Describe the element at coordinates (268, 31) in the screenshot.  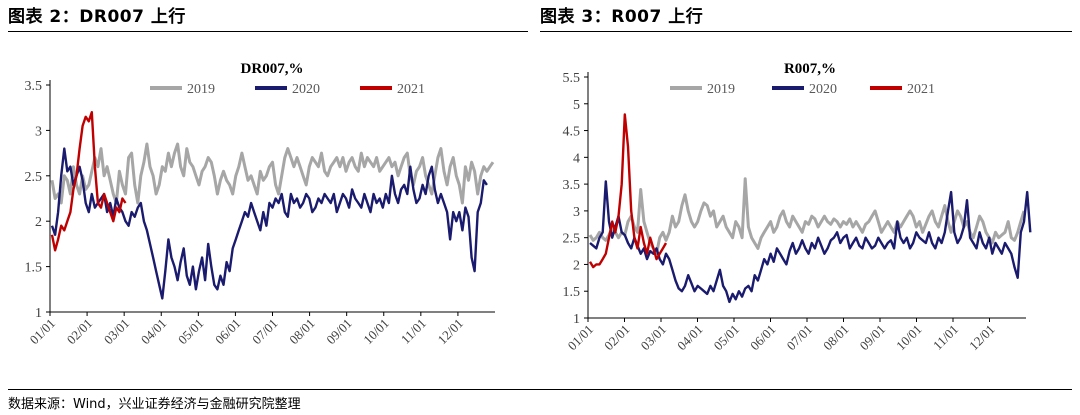
I see `title-rule-left` at that location.